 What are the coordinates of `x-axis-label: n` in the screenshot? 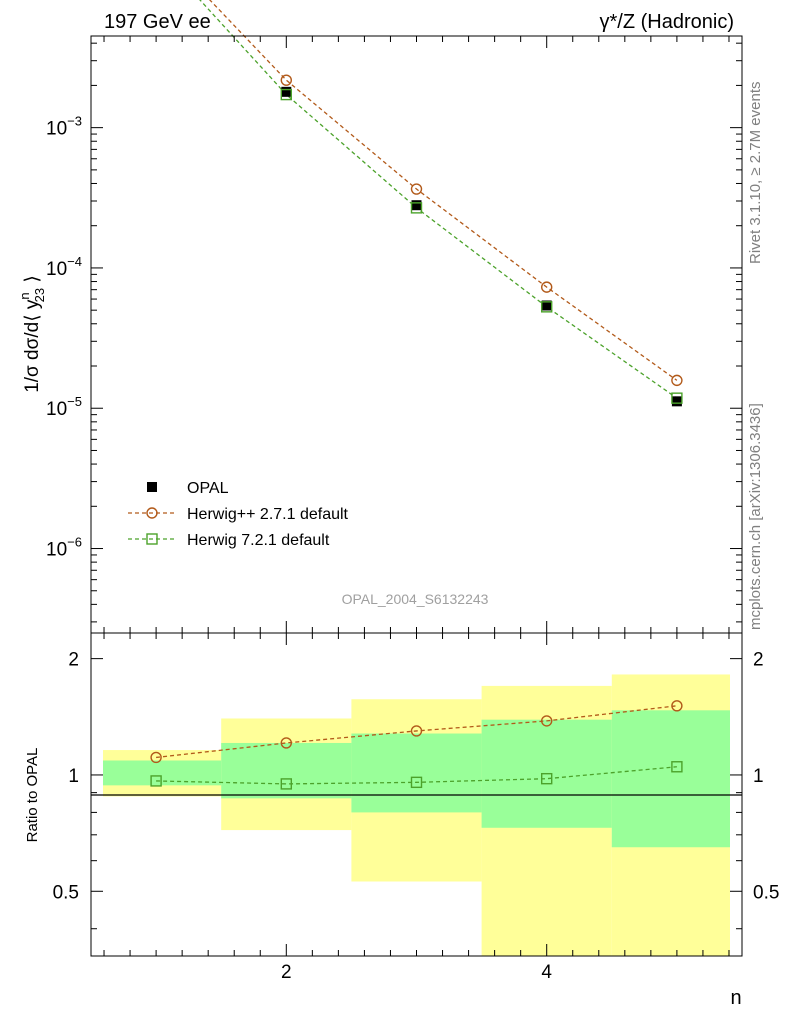 It's located at (735, 998).